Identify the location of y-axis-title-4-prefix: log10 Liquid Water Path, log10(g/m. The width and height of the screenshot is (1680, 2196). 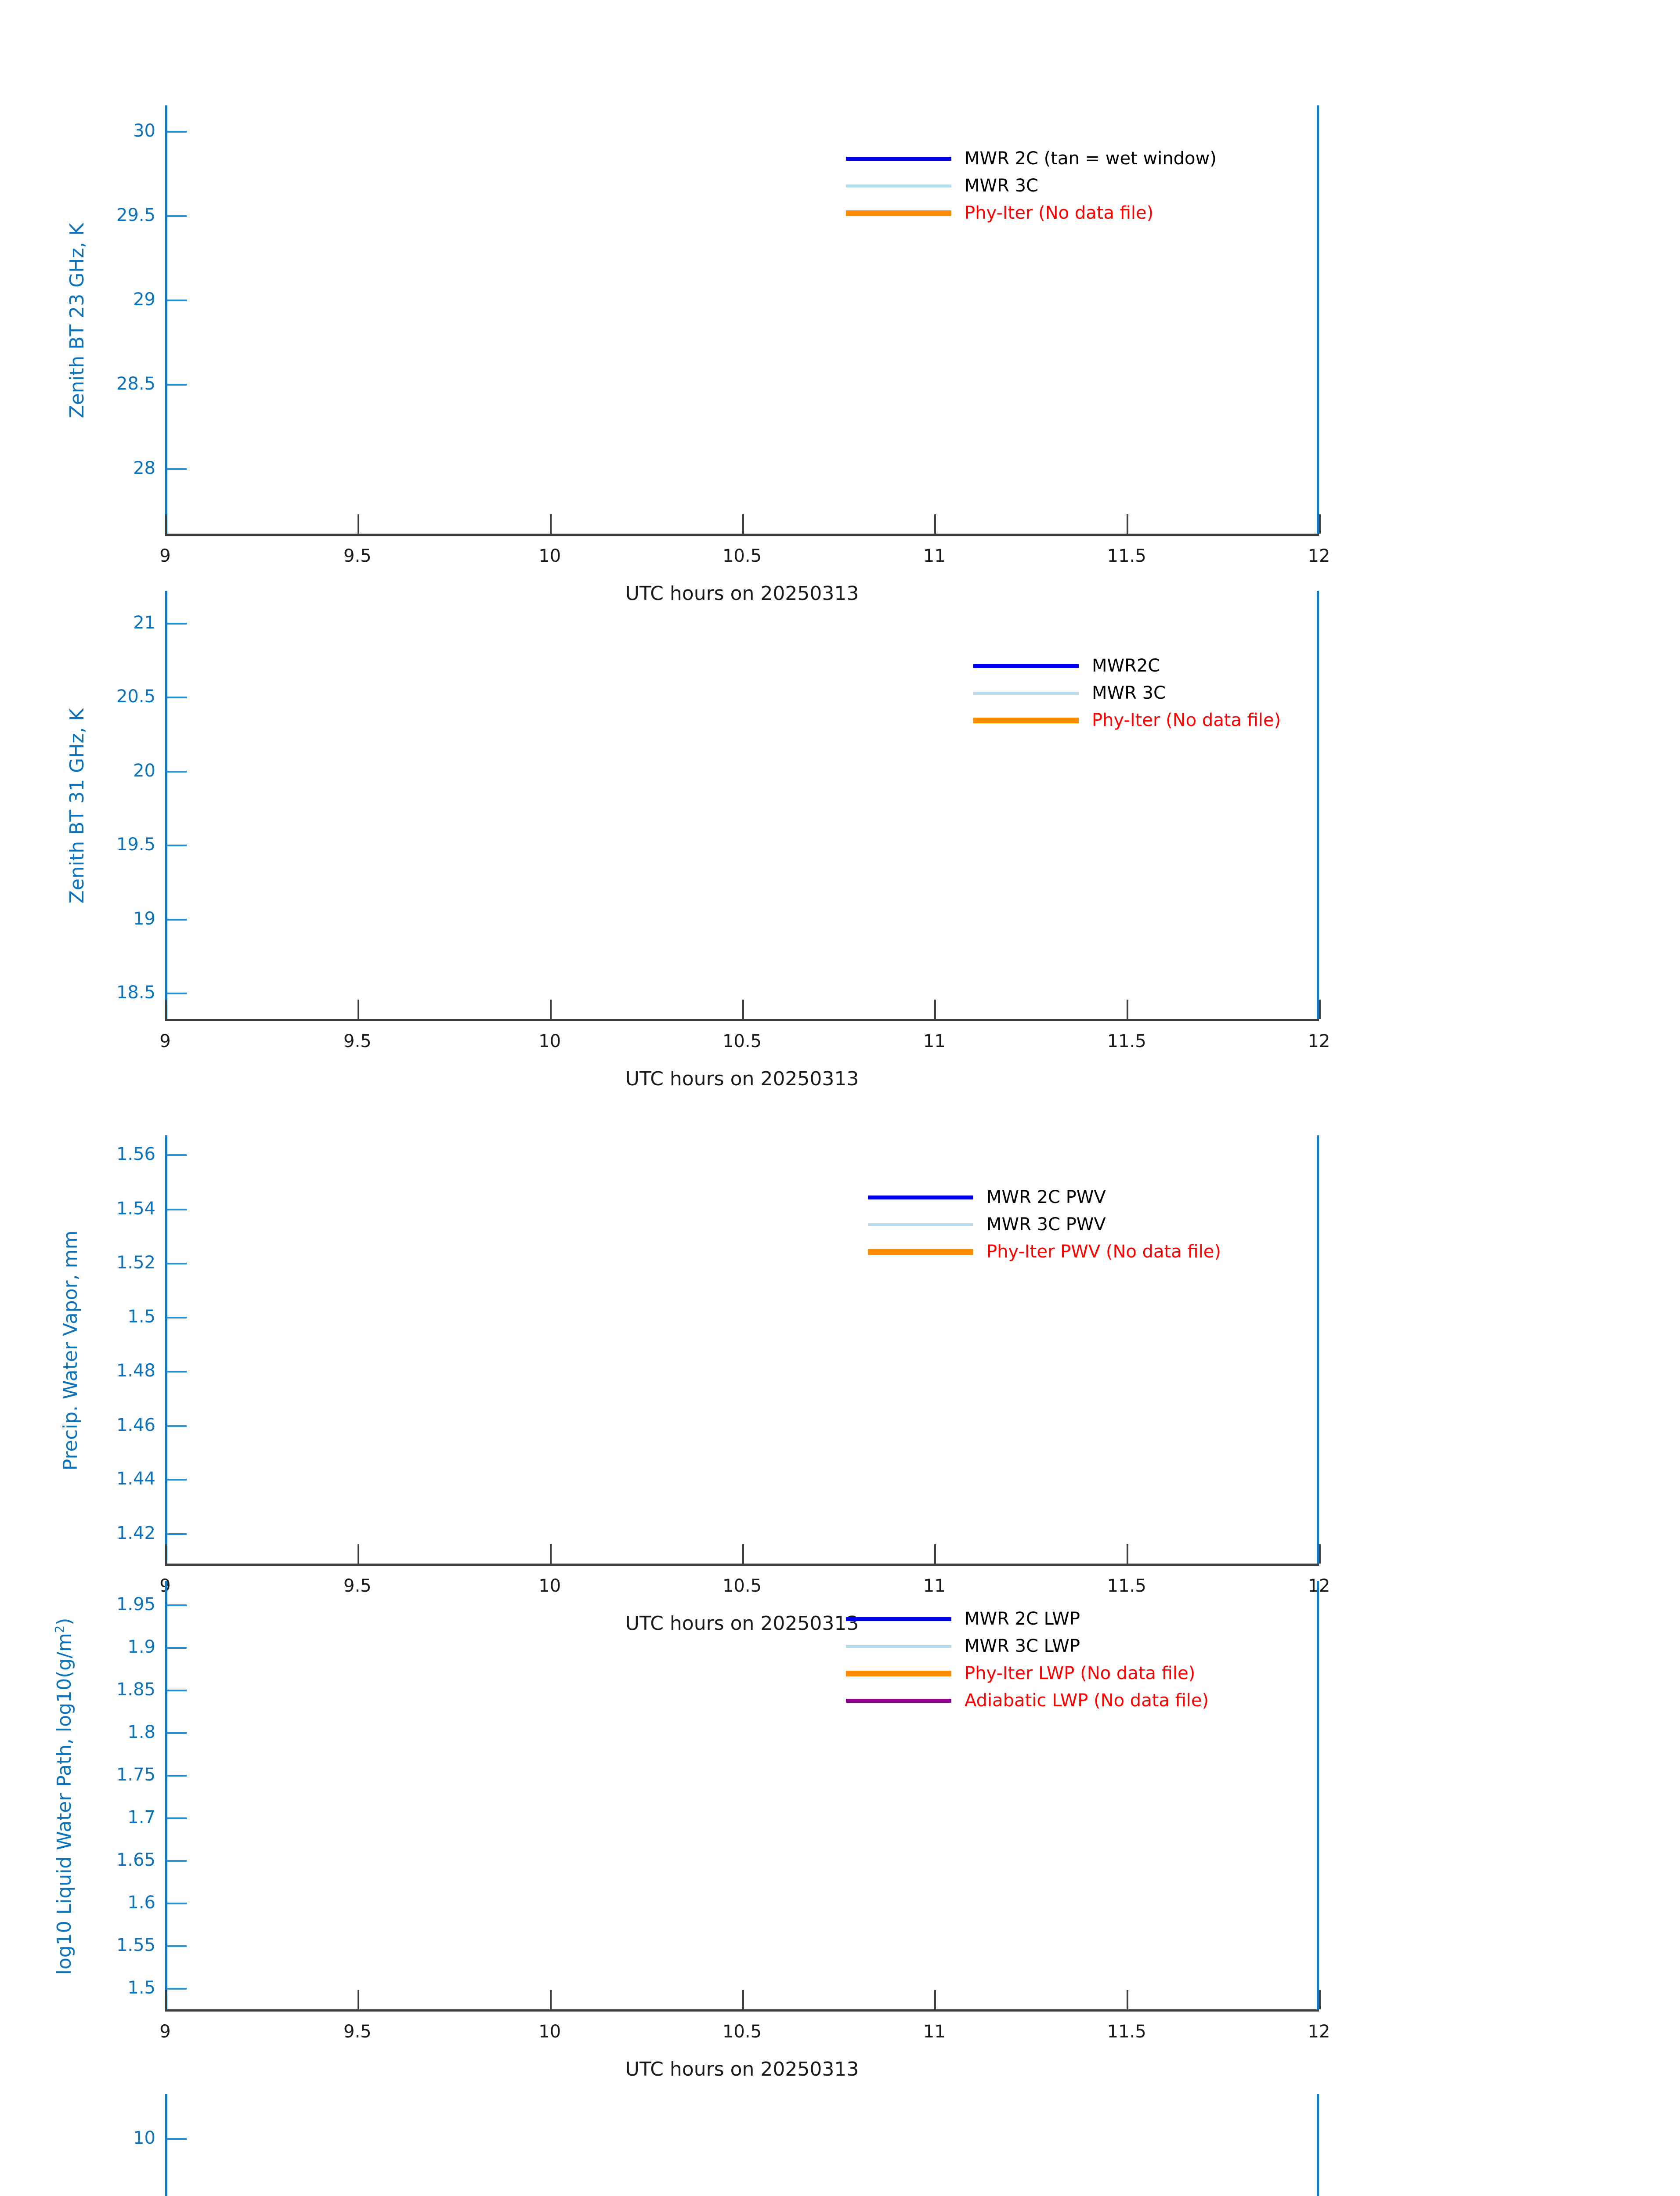
(64, 1804).